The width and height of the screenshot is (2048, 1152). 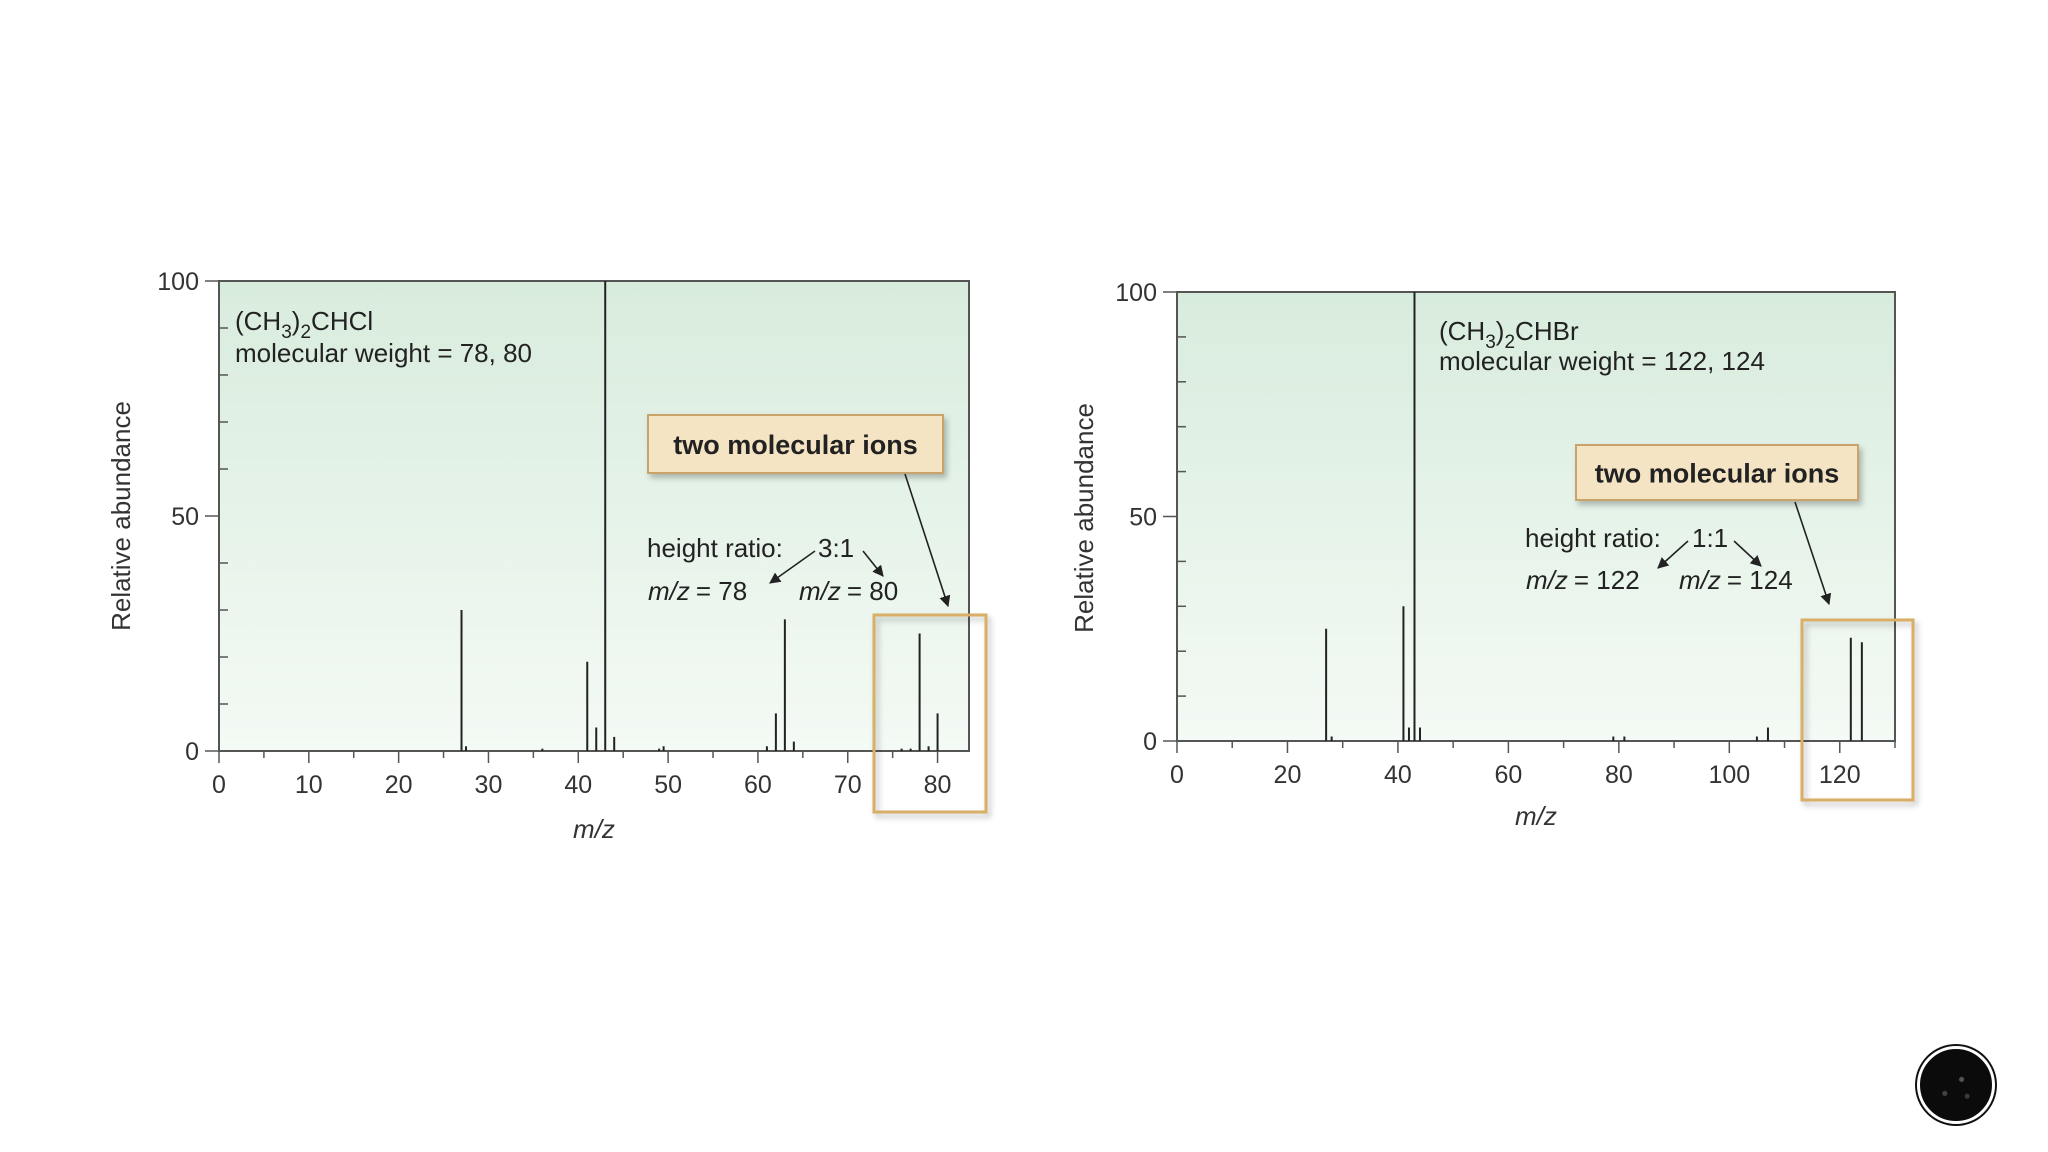 I want to click on compound-formula: (CH3)2CHBr, so click(x=1509, y=334).